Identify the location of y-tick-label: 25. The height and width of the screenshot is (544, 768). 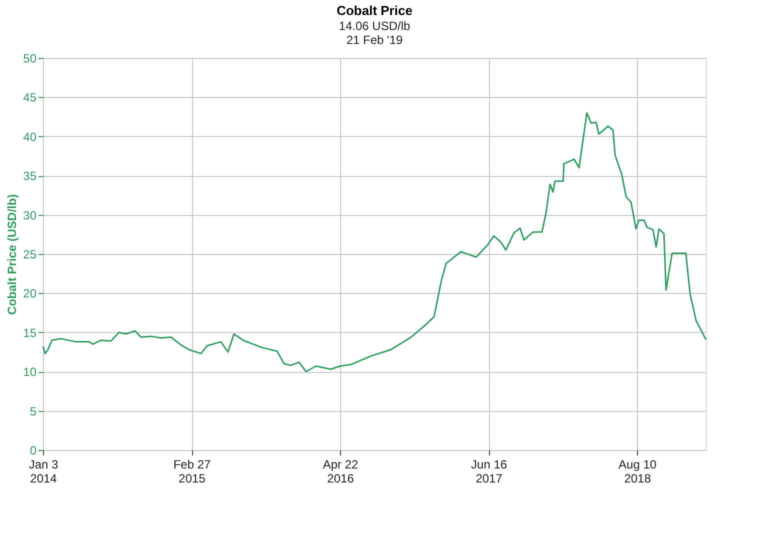
(30, 255).